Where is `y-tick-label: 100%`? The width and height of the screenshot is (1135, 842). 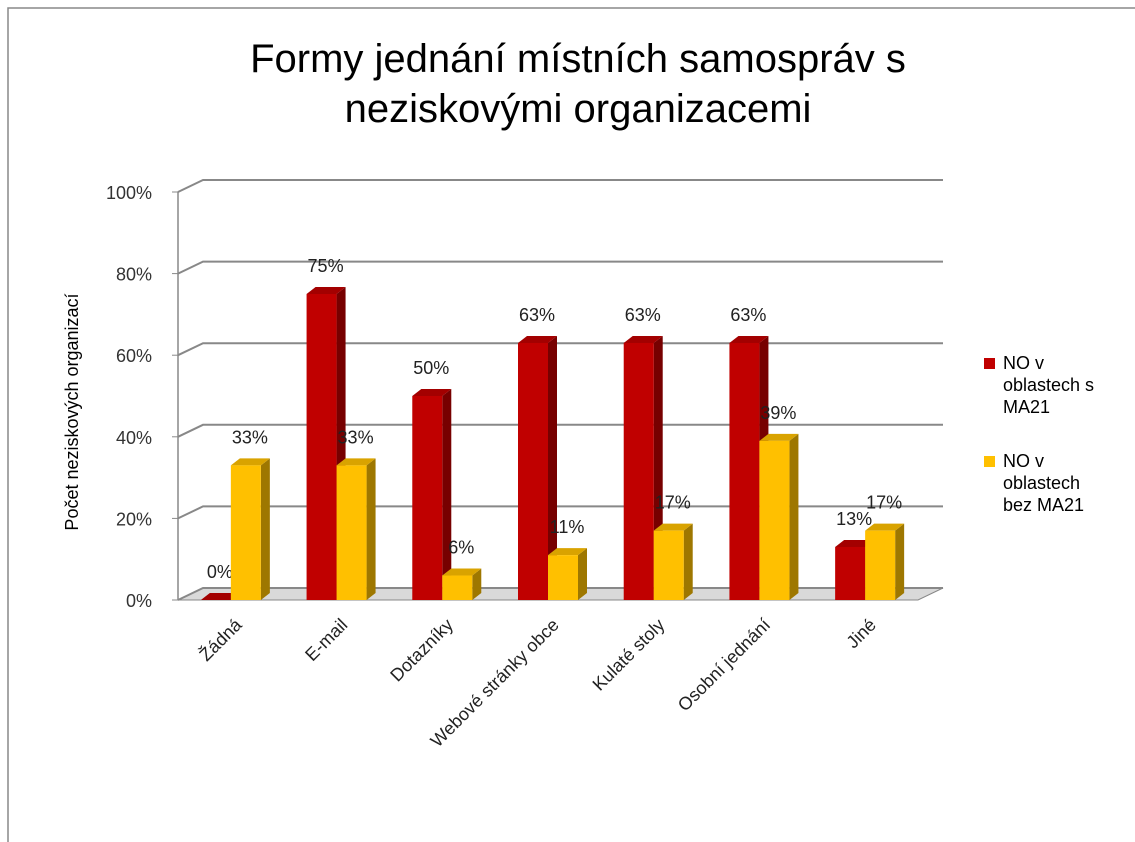 y-tick-label: 100% is located at coordinates (129, 193).